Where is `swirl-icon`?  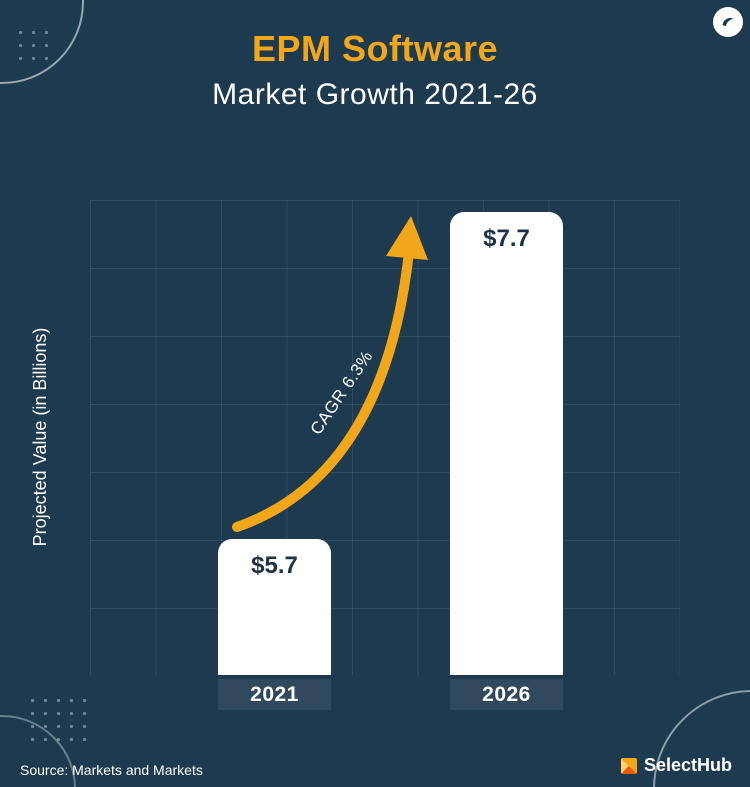 swirl-icon is located at coordinates (728, 22).